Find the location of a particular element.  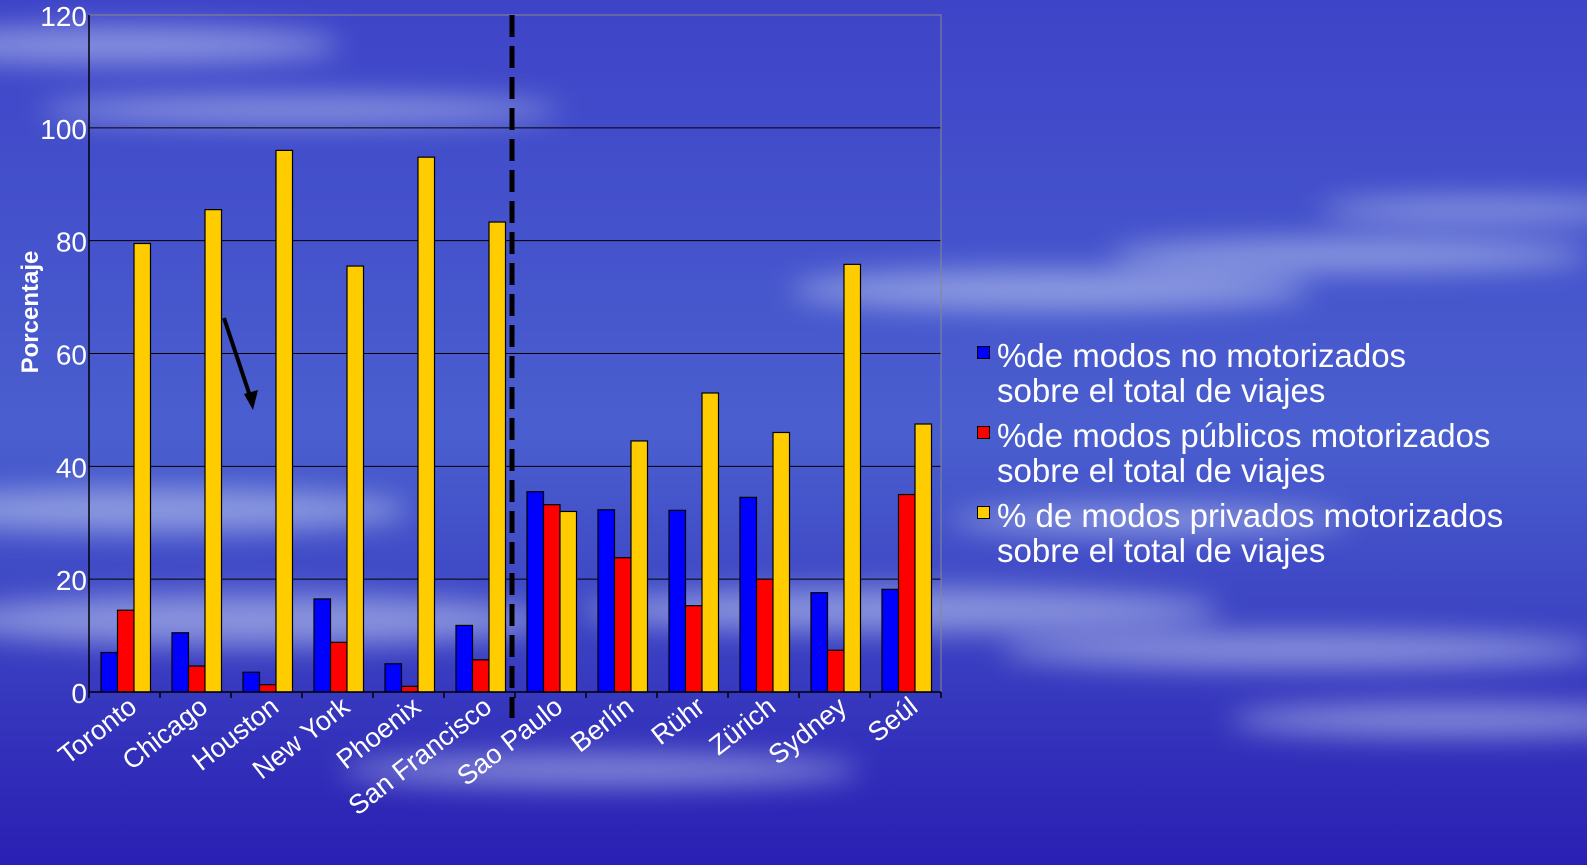

x-tick-label: Berlín is located at coordinates (602, 724).